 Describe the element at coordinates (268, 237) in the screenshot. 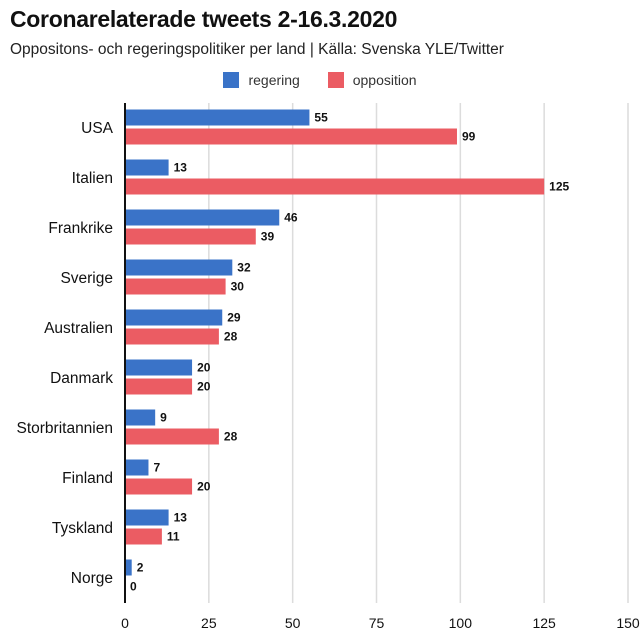

I see `data-label: 39` at that location.